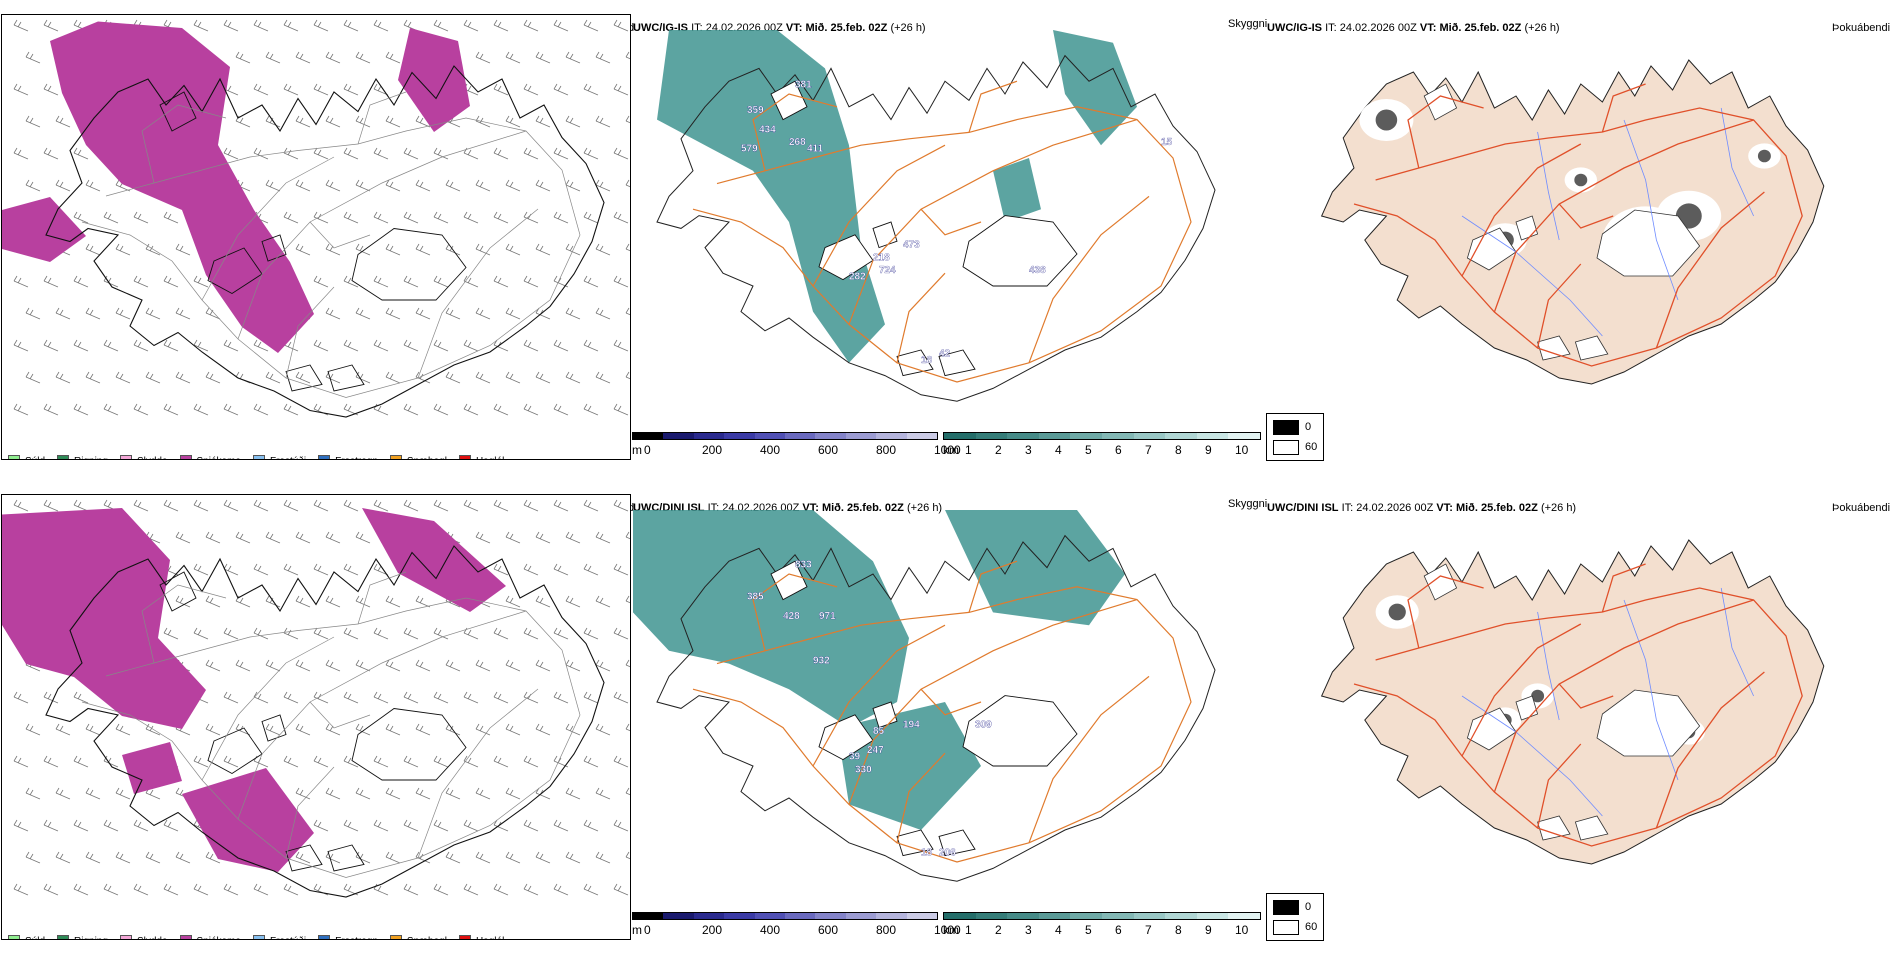 The height and width of the screenshot is (955, 1900). What do you see at coordinates (1295, 917) in the screenshot?
I see `fog-index-legend: 0 60` at bounding box center [1295, 917].